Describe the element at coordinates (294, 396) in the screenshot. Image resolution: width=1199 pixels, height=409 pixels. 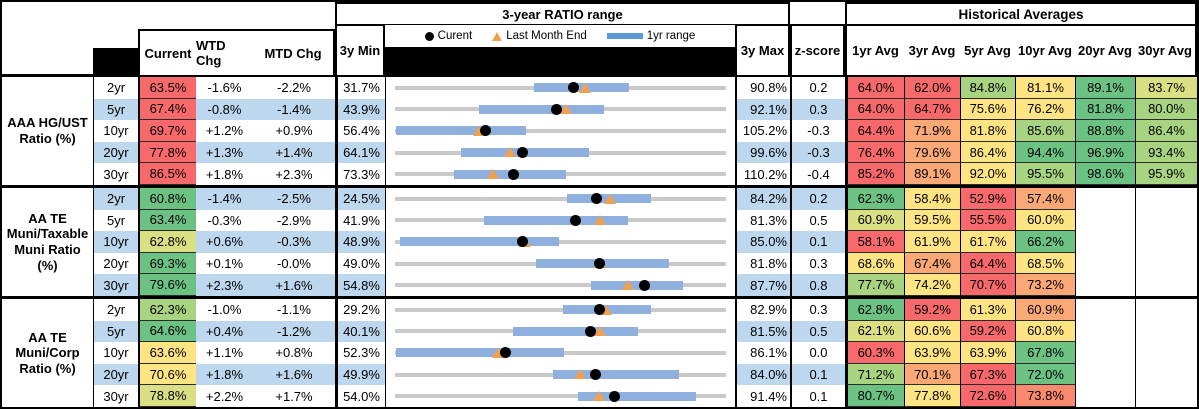
I see `mtd-chg-cell: +1.7%` at that location.